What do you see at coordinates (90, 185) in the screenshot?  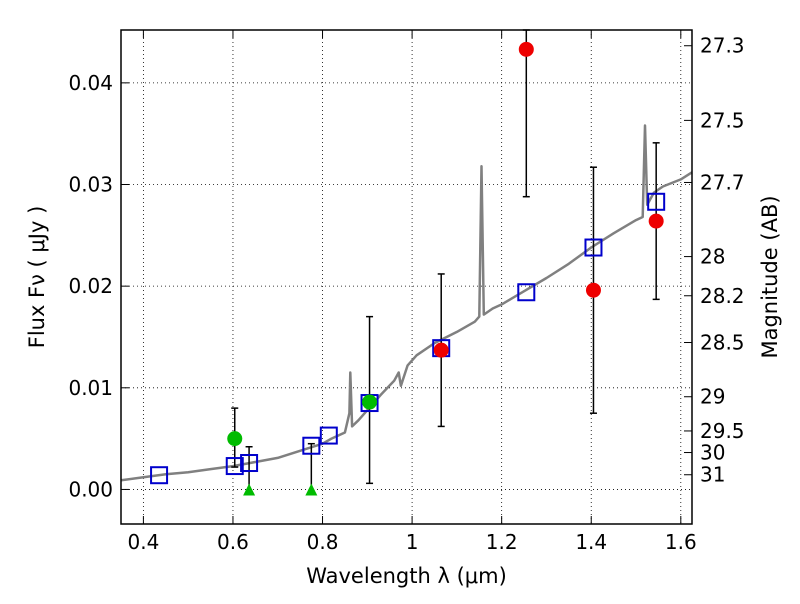 I see `y-tick-label: 0.03` at bounding box center [90, 185].